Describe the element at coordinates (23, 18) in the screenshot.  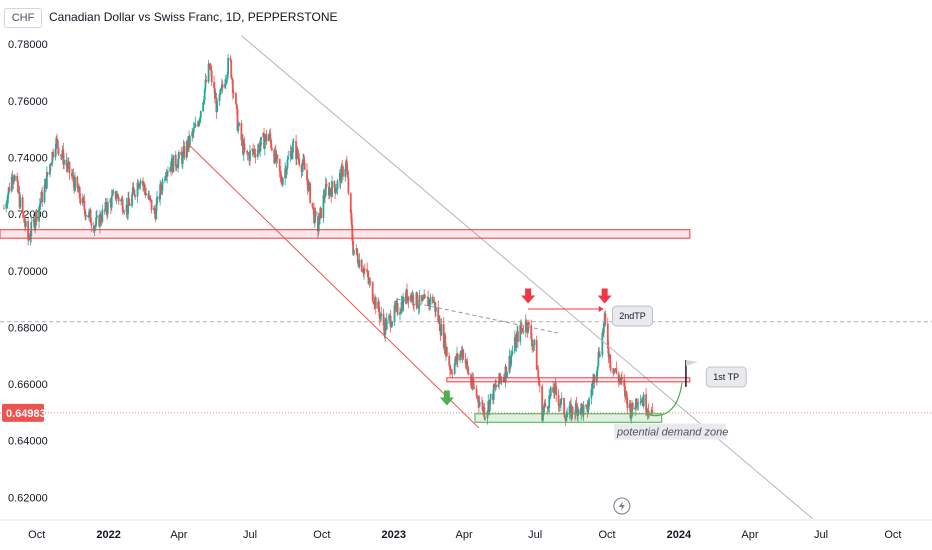
I see `currency-selector: CHF` at that location.